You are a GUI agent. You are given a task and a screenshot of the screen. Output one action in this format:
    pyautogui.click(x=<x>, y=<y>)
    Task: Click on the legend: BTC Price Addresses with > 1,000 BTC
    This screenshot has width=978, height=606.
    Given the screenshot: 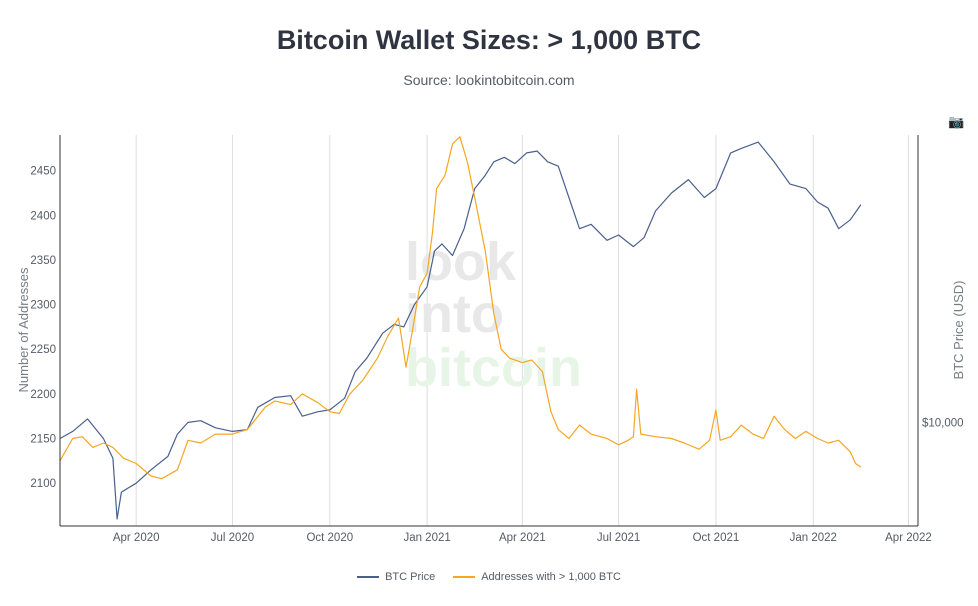 What is the action you would take?
    pyautogui.click(x=489, y=577)
    